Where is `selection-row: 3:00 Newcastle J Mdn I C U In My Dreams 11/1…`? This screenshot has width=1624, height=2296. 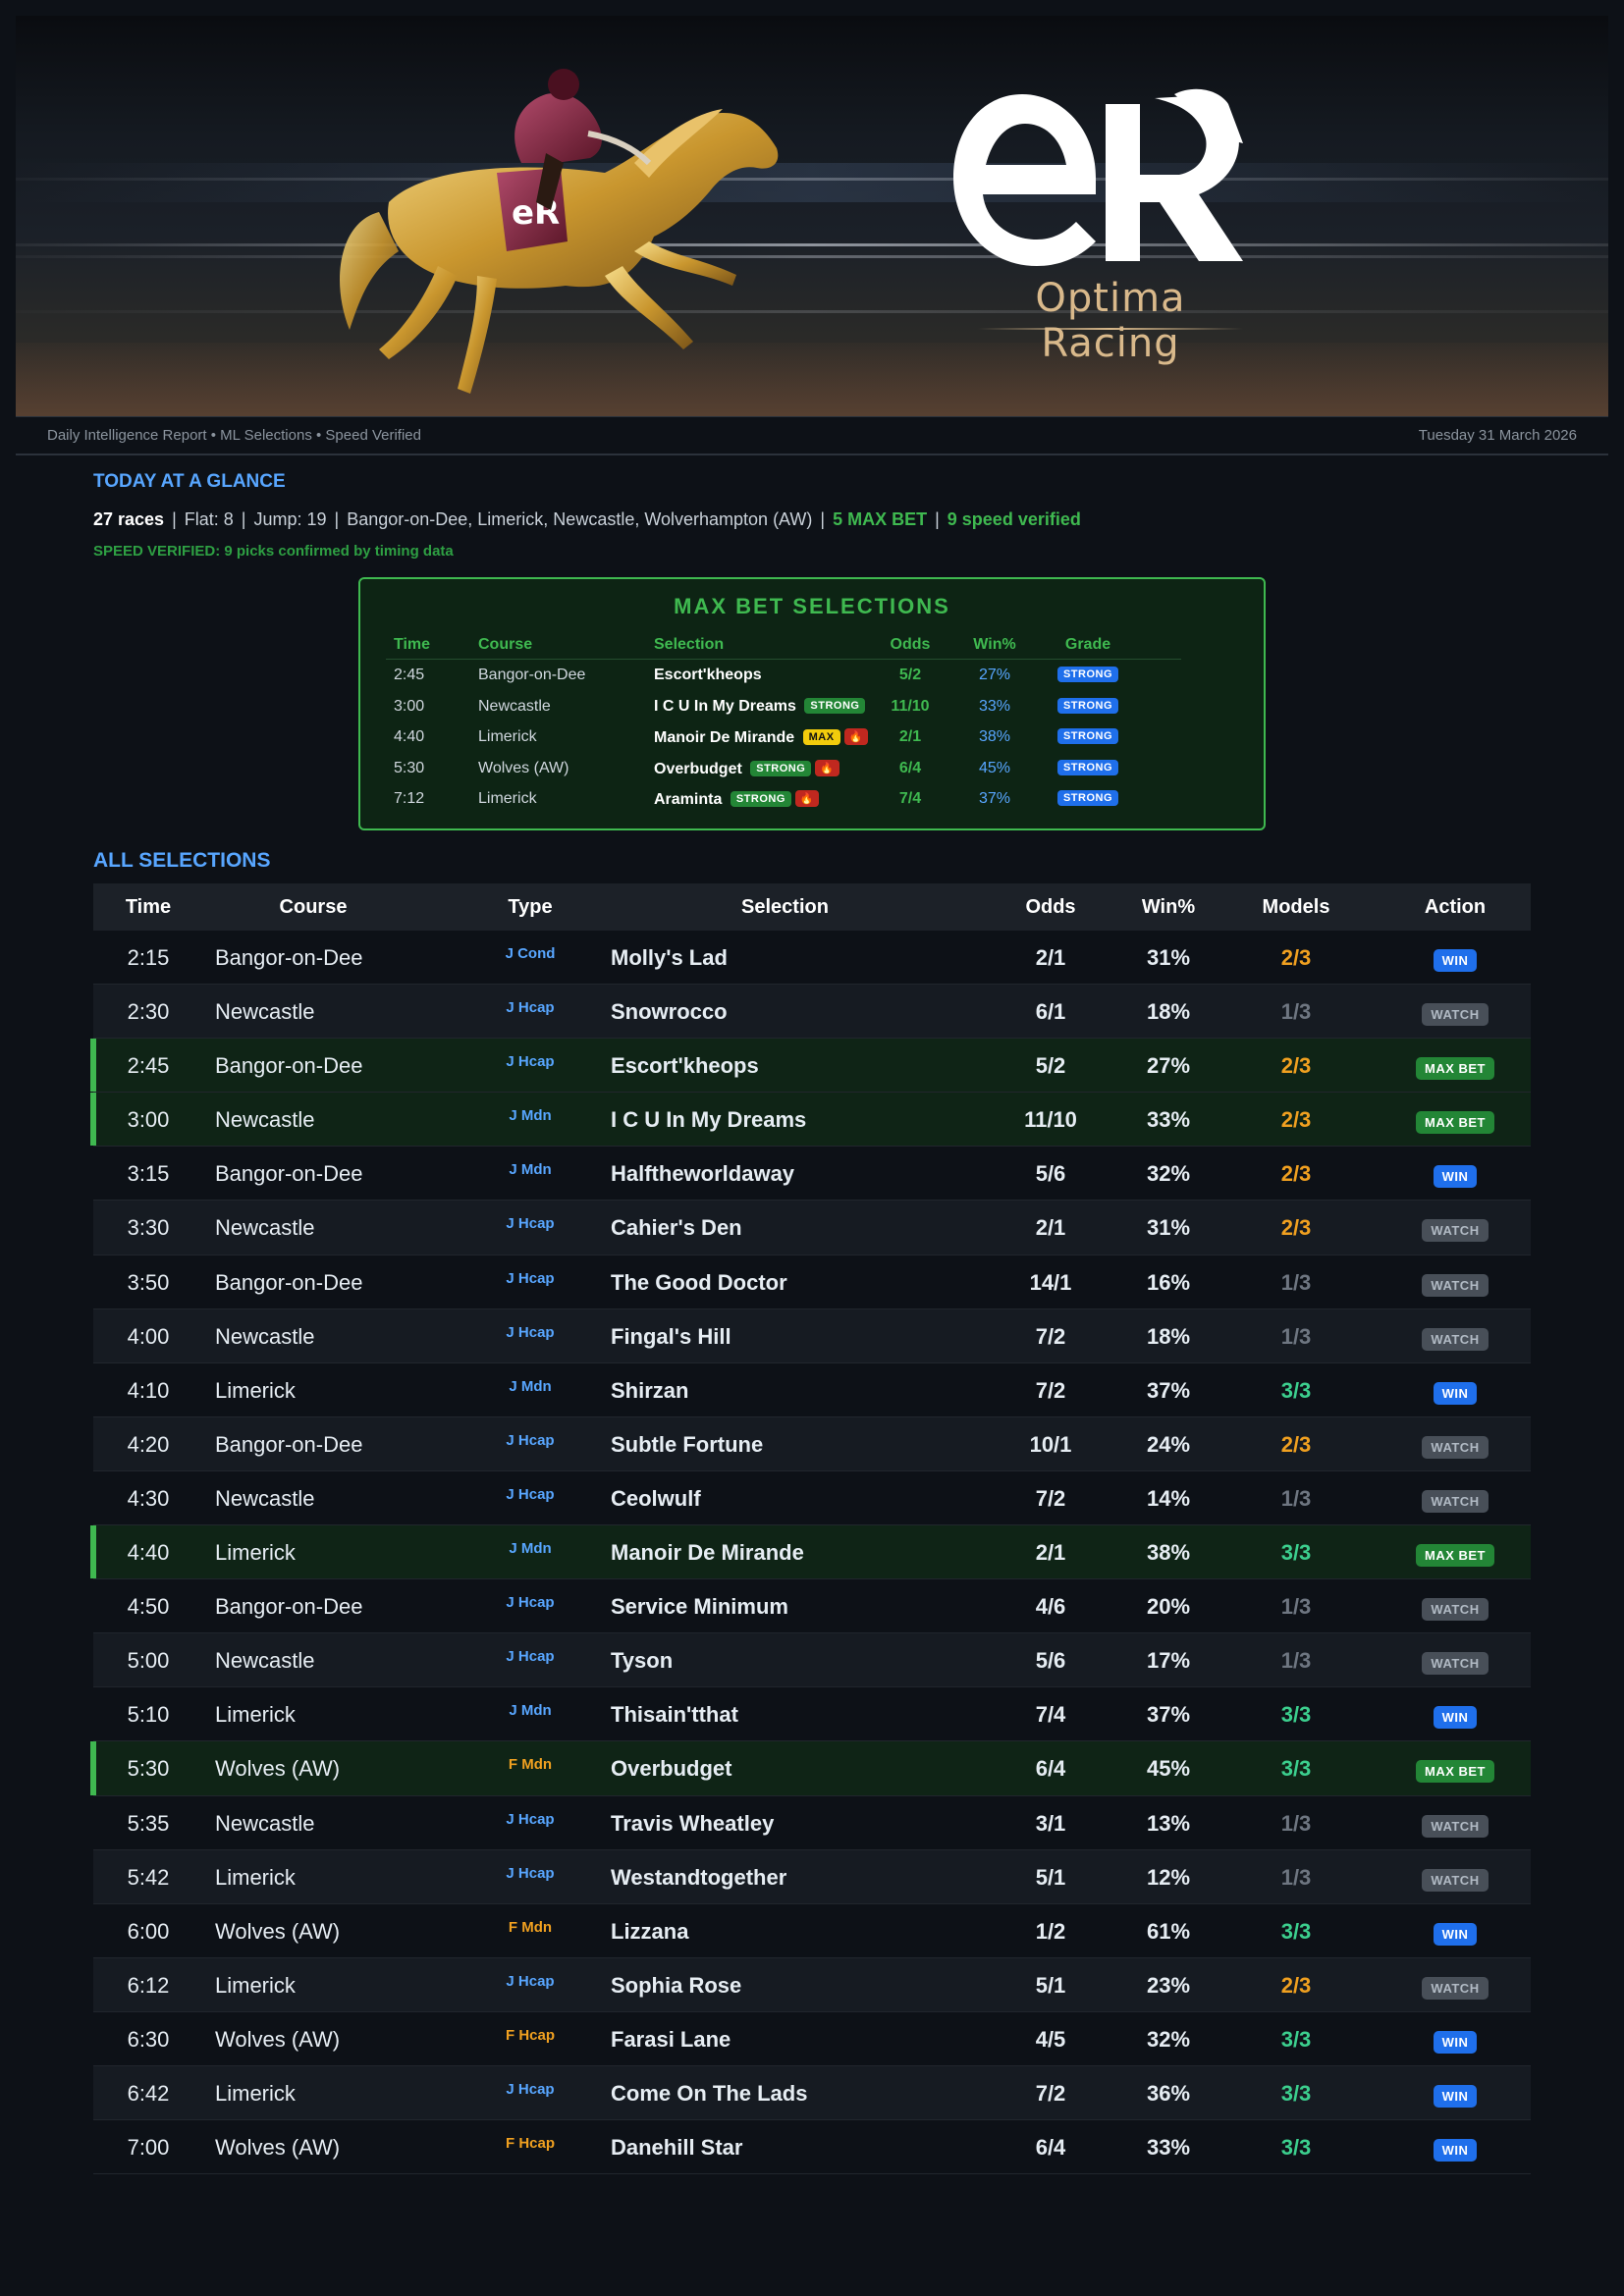 selection-row: 3:00 Newcastle J Mdn I C U In My Dreams 11/1… is located at coordinates (810, 1120).